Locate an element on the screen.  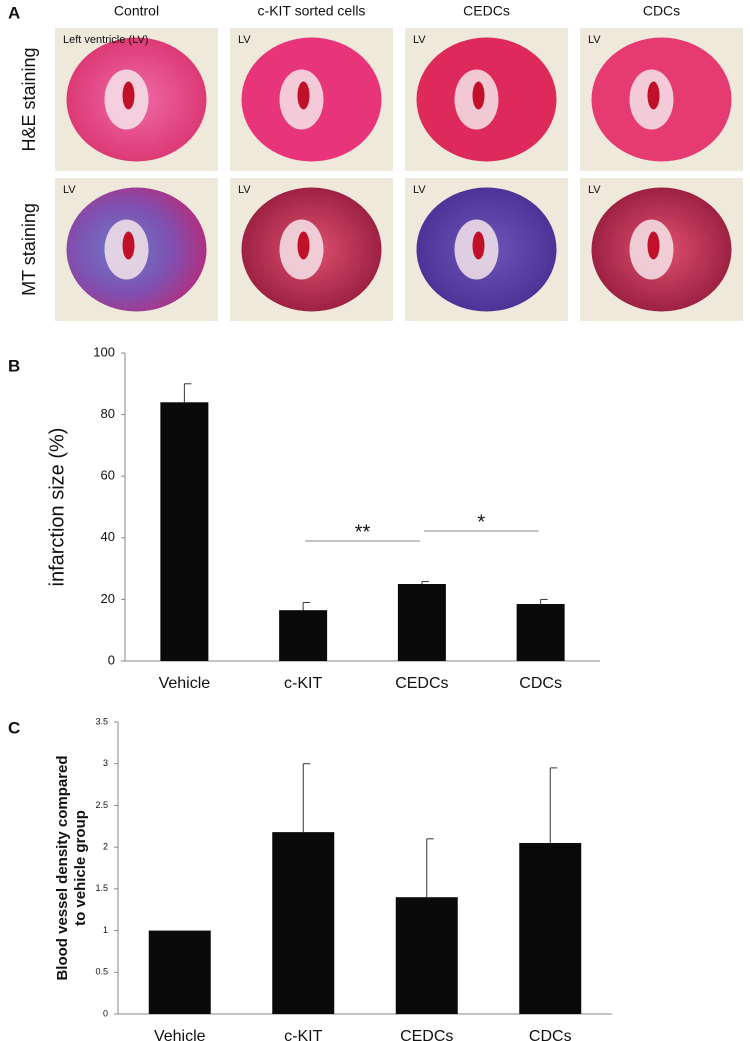
column-header: CEDCs is located at coordinates (486, 11).